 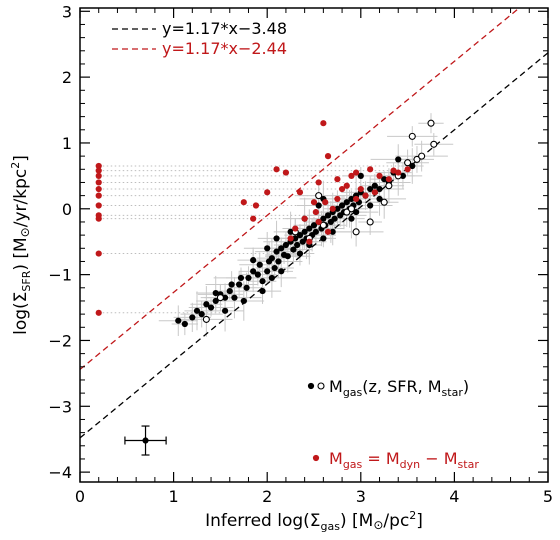 What do you see at coordinates (548, 496) in the screenshot?
I see `x-tick-label: 5` at bounding box center [548, 496].